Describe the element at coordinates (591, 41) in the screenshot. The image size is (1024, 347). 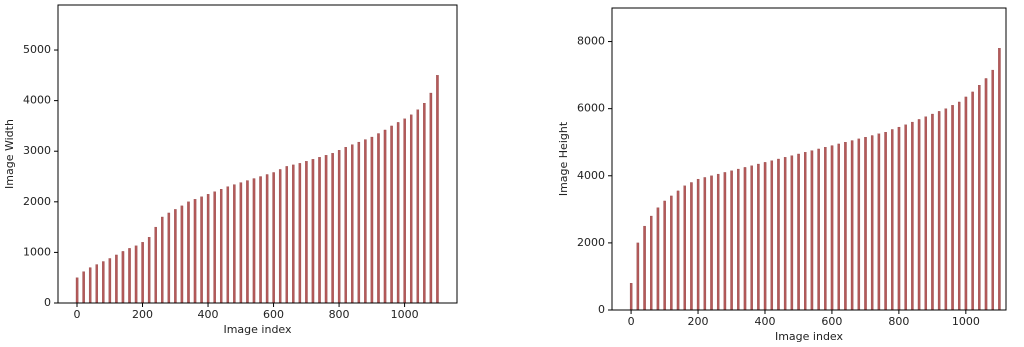
I see `y-tick-label: 8000` at that location.